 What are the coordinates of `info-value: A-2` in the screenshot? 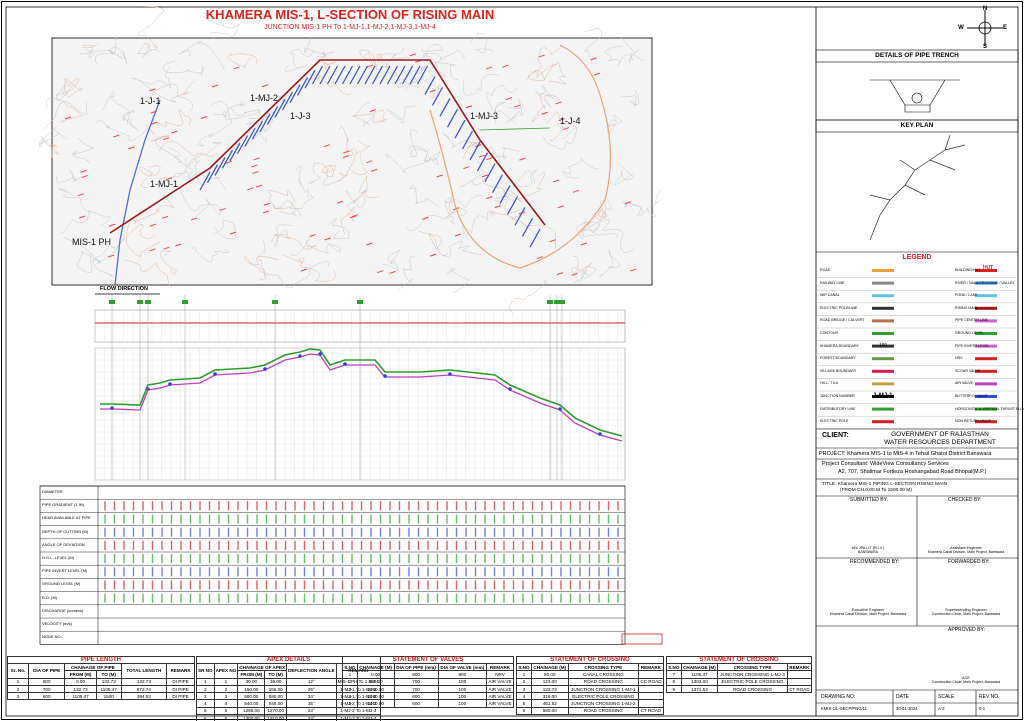 It's located at (941, 708).